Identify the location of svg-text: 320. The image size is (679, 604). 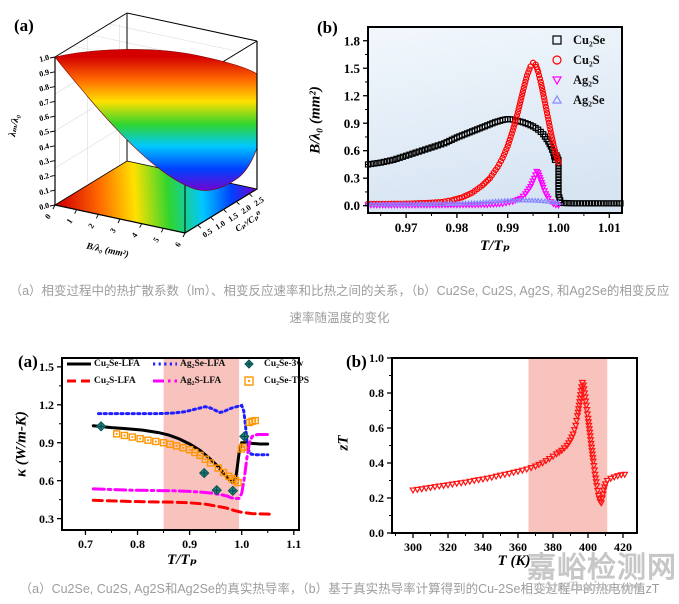
(448, 547).